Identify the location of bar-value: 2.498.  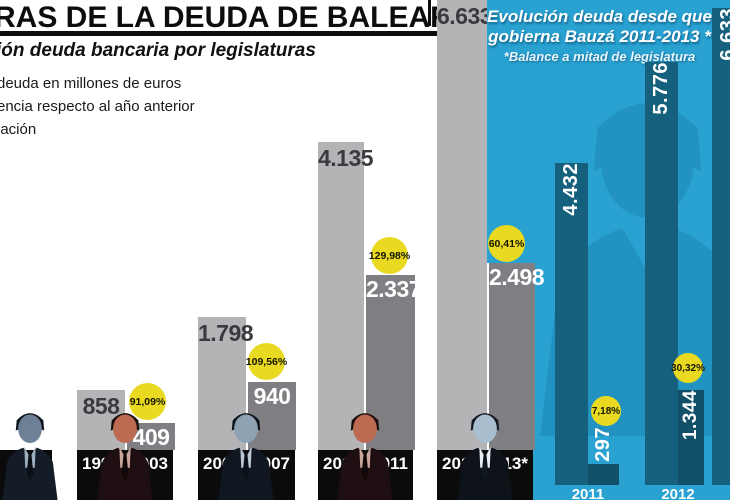
(517, 277).